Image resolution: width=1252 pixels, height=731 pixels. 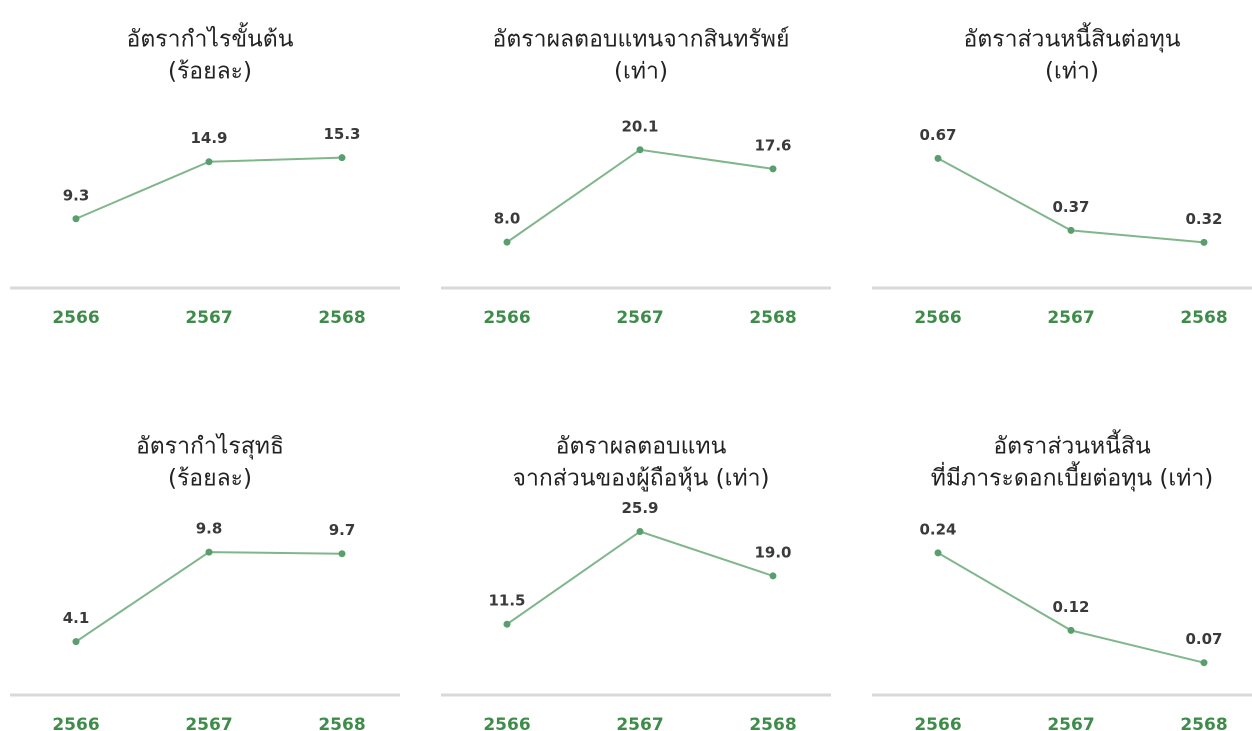 What do you see at coordinates (641, 447) in the screenshot?
I see `chart-title: อัตราผลตอบแทน` at bounding box center [641, 447].